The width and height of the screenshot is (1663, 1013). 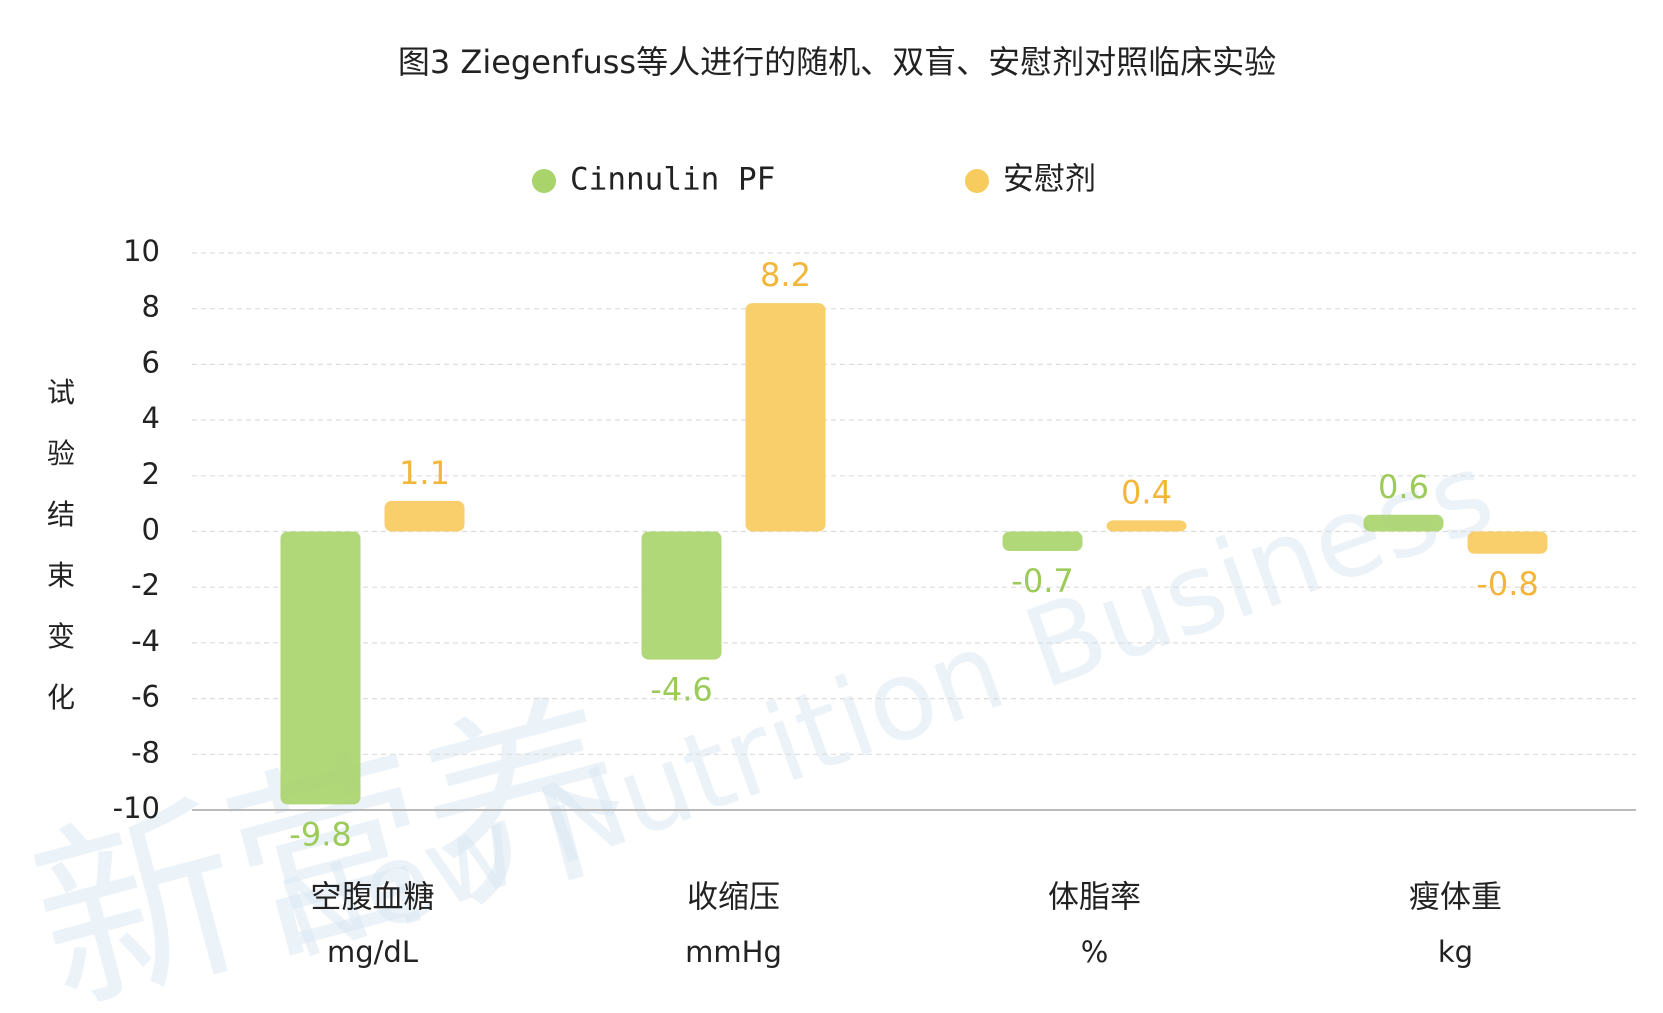 I want to click on value-label: -0.7, so click(x=1042, y=581).